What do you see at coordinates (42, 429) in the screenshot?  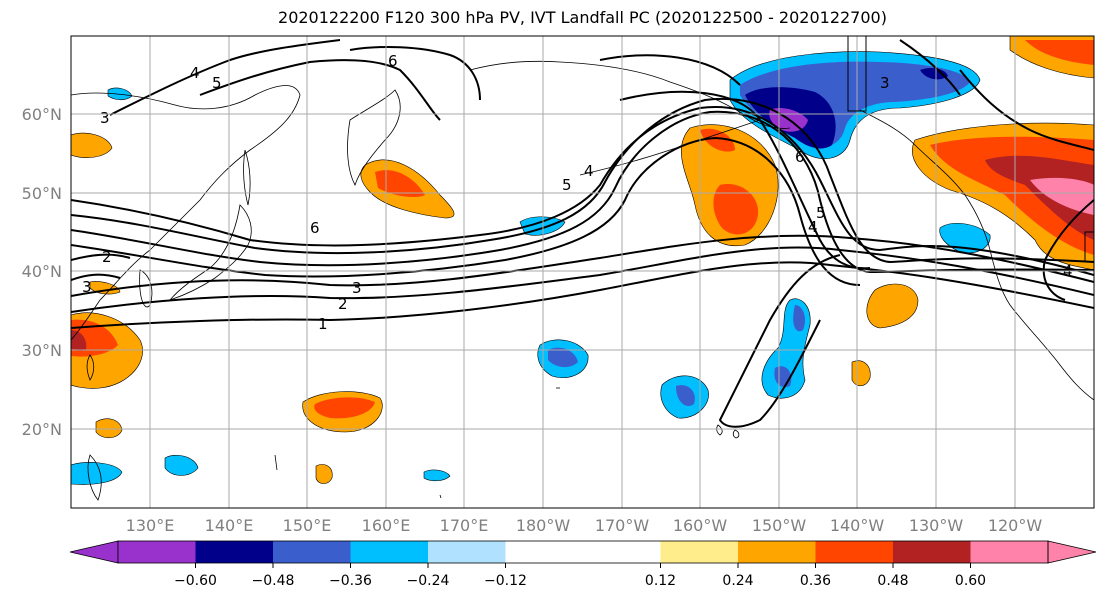 I see `lat-label-20n: 20°N` at bounding box center [42, 429].